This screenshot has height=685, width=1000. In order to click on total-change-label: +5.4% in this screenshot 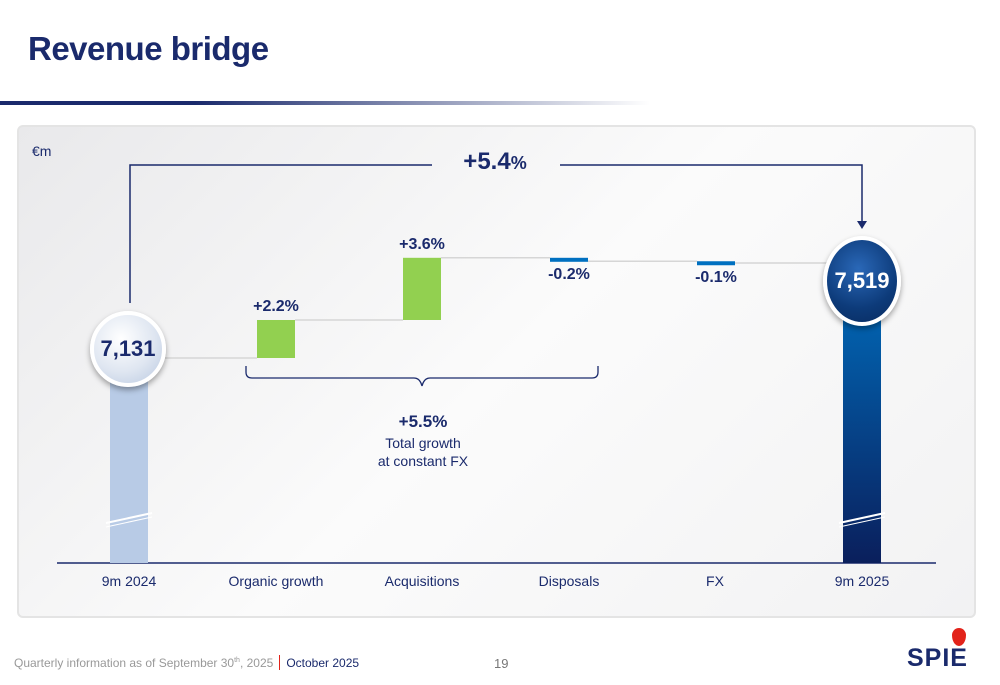, I will do `click(495, 162)`.